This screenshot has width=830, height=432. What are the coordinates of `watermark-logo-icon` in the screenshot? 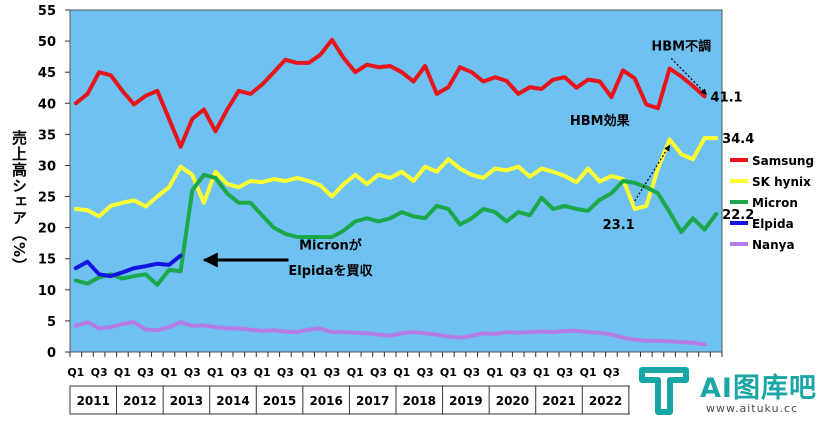 It's located at (664, 391).